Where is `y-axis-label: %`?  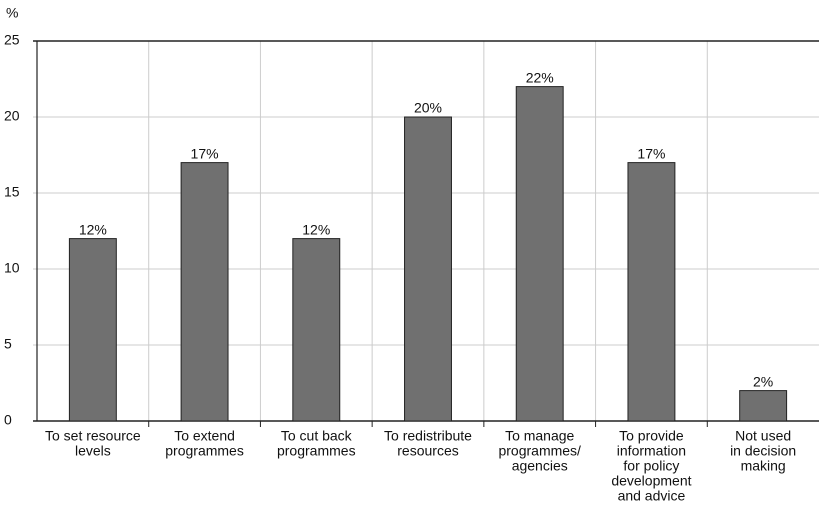
y-axis-label: % is located at coordinates (12, 13).